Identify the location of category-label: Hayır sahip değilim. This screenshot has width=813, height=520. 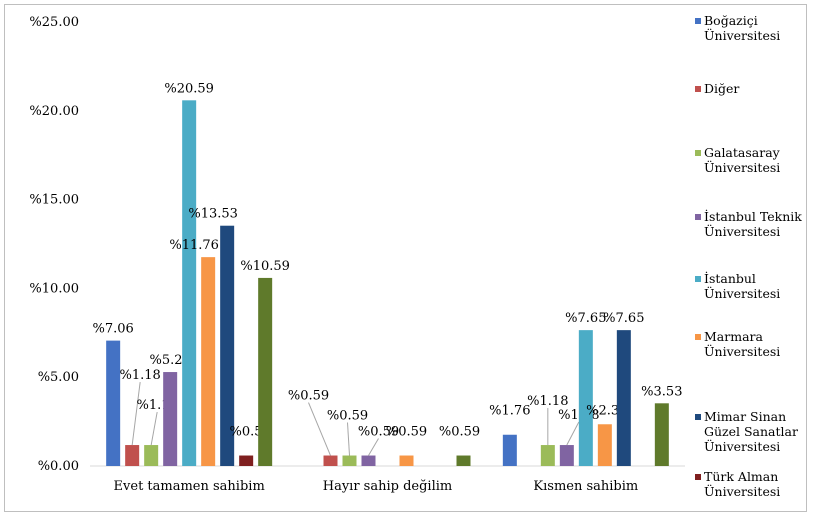
(387, 486).